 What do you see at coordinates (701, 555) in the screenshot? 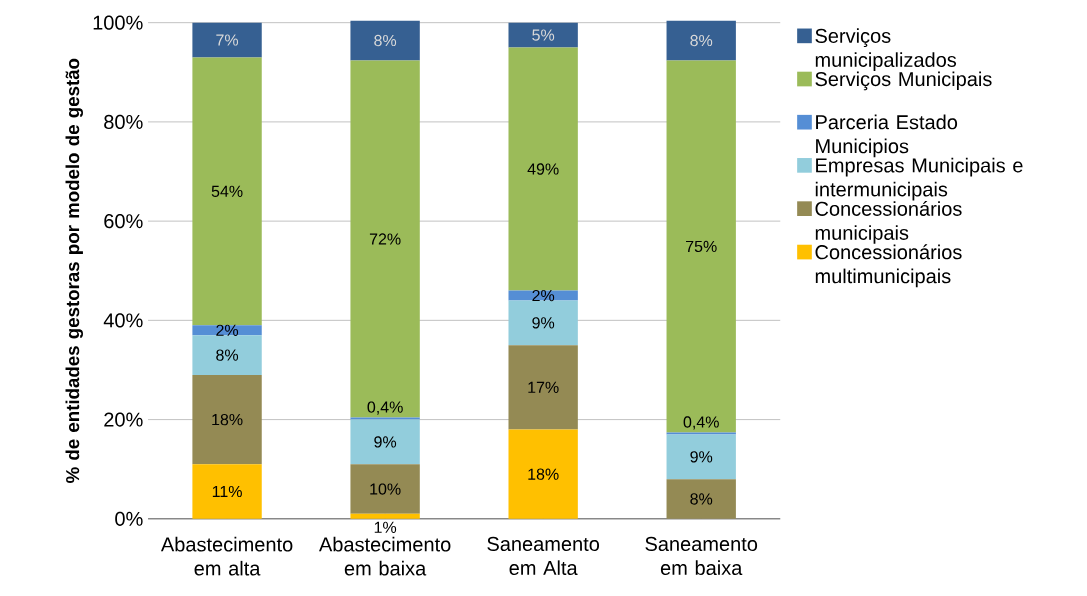
I see `x-tick-label: Saneamento em baixa` at bounding box center [701, 555].